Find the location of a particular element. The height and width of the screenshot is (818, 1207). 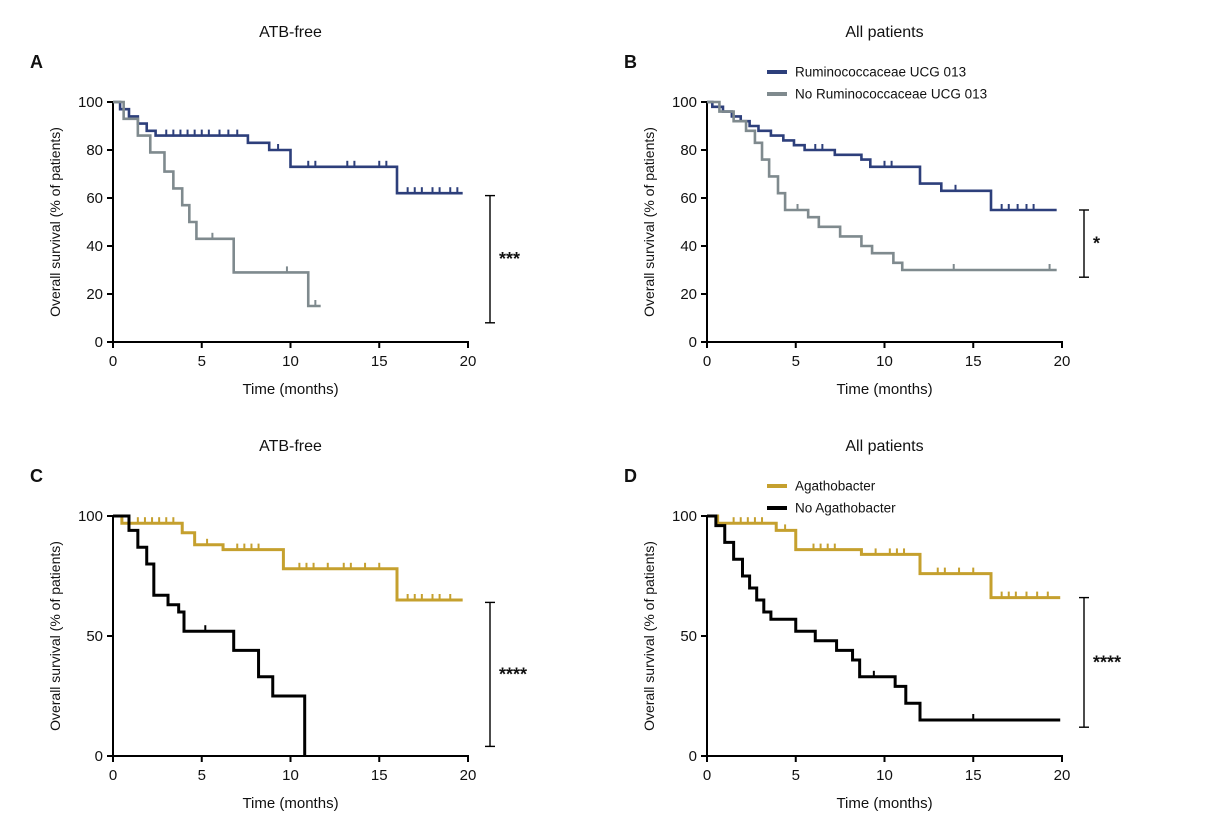

panel-letter-c: C is located at coordinates (37, 476).